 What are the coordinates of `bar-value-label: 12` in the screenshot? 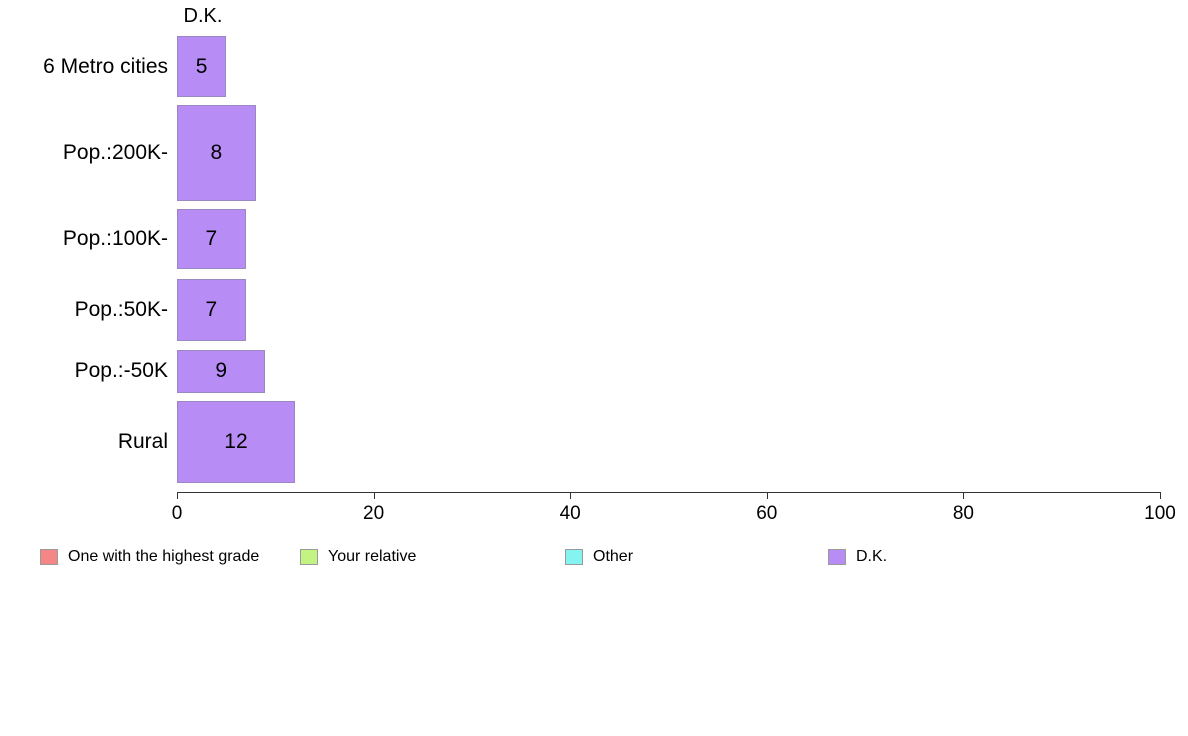 It's located at (236, 441).